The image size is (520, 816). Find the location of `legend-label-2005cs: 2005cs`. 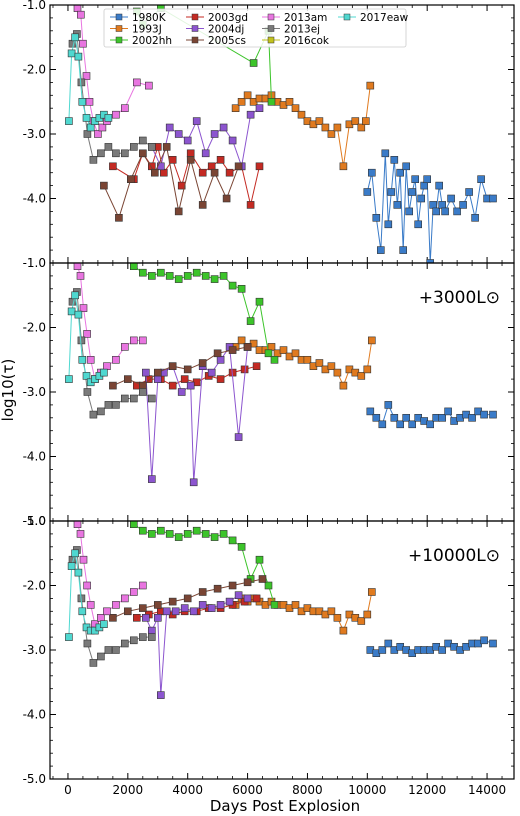

legend-label-2005cs: 2005cs is located at coordinates (227, 41).